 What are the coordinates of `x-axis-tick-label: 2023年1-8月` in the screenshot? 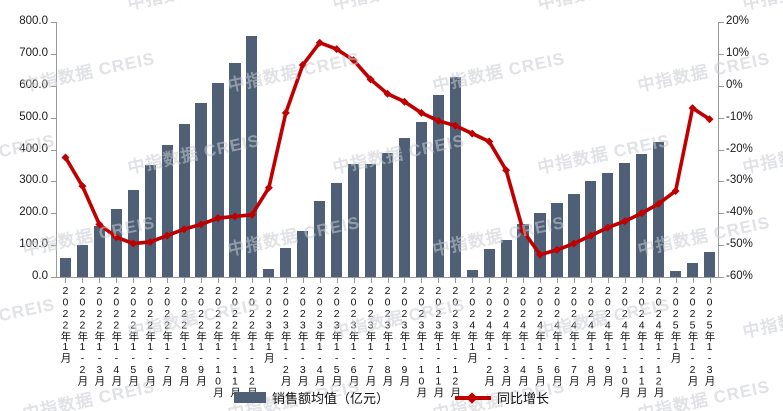 It's located at (387, 335).